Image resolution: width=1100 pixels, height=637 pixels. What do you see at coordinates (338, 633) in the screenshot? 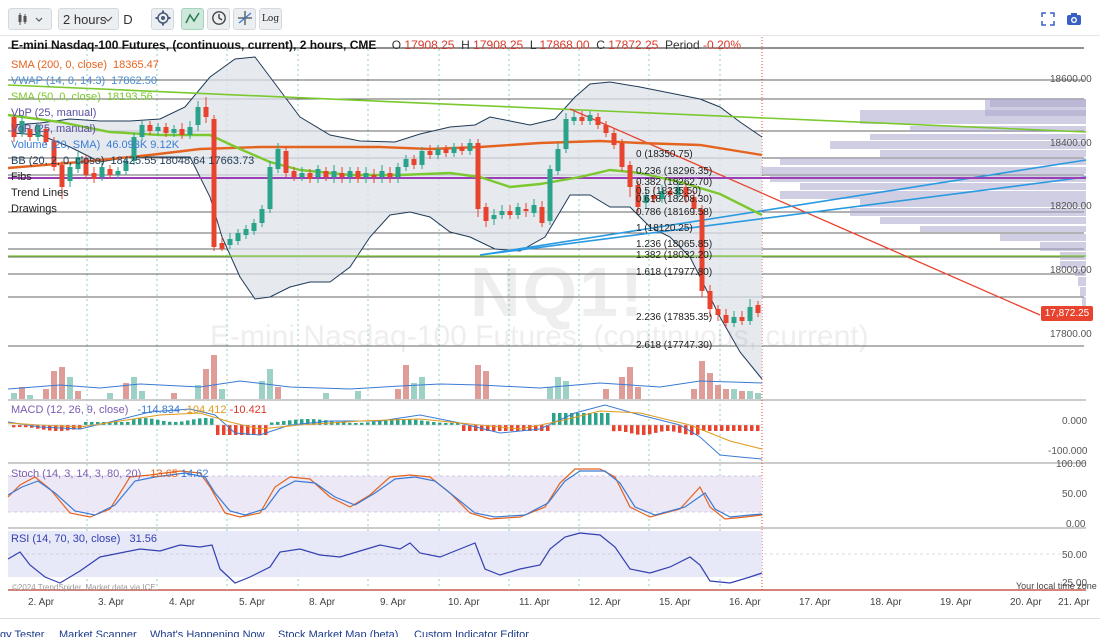
I see `tab-stock-market-map: Stock Market Map (beta)` at bounding box center [338, 633].